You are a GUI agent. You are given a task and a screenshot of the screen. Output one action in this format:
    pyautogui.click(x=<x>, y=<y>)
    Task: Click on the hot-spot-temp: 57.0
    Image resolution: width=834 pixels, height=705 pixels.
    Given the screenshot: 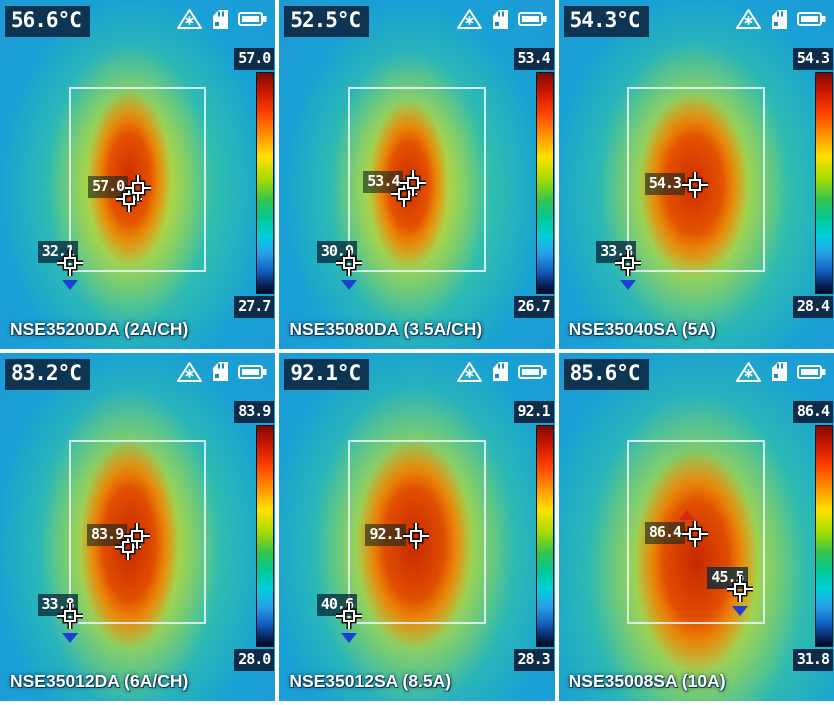 What is the action you would take?
    pyautogui.click(x=108, y=187)
    